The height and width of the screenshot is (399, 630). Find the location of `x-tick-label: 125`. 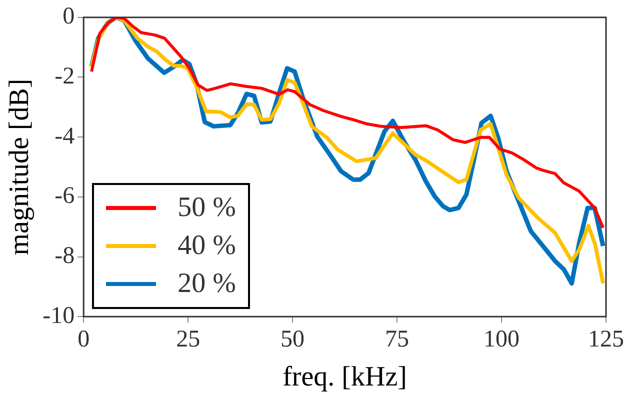

x-tick-label: 125 is located at coordinates (606, 339).